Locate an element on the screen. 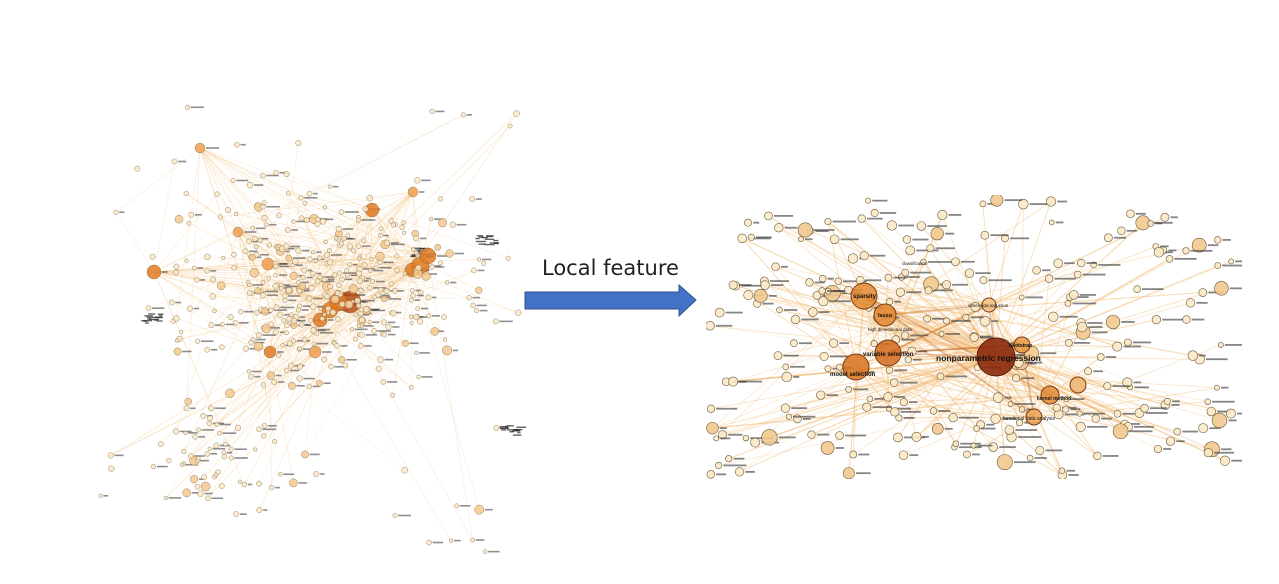 This screenshot has height=584, width=1279. node-functional-data-analysis is located at coordinates (1034, 417).